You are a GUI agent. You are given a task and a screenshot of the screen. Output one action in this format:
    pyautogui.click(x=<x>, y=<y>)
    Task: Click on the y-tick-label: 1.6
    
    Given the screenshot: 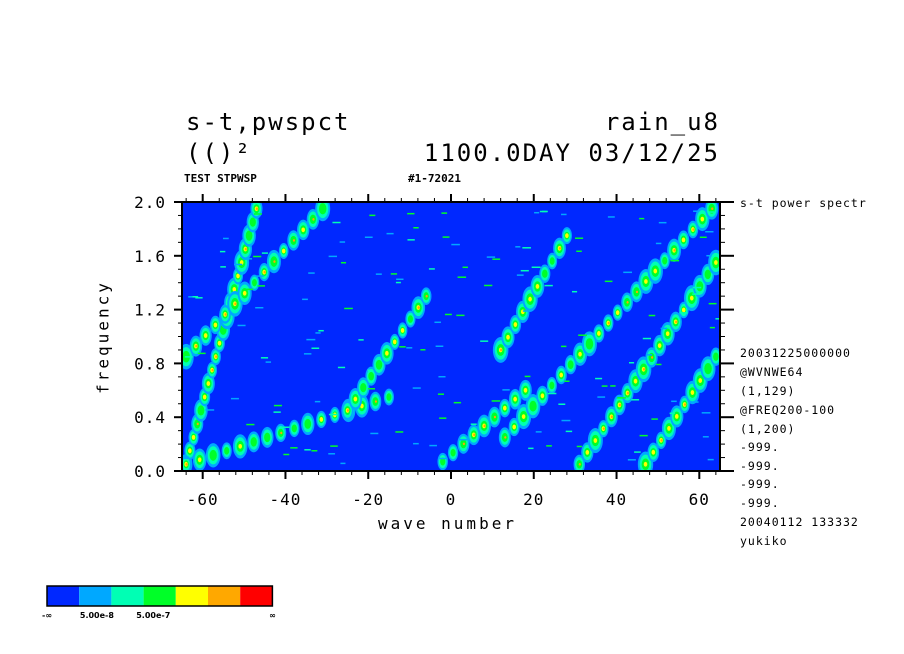 What is the action you would take?
    pyautogui.click(x=150, y=256)
    